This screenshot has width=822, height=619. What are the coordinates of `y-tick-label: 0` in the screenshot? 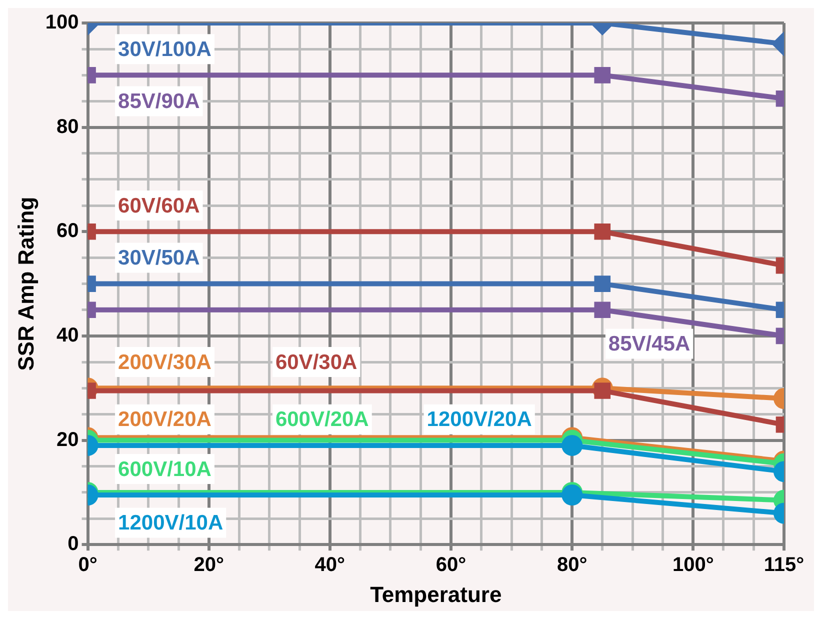 It's located at (73, 544).